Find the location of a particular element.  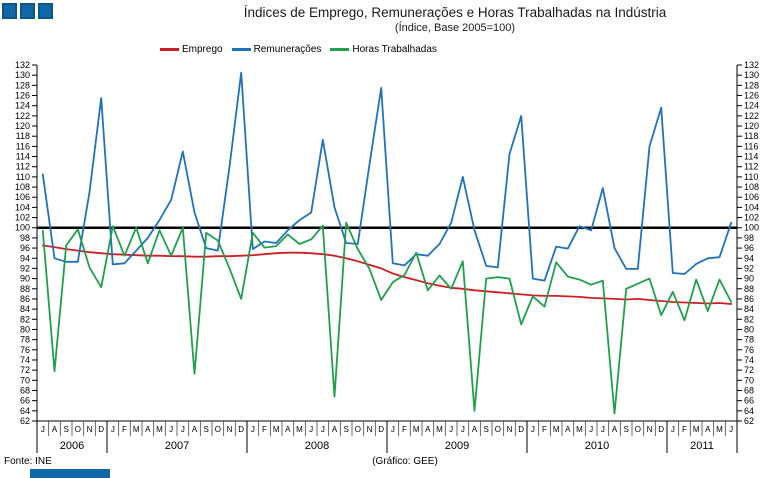

y-tick-label-left: 114 is located at coordinates (23, 157).